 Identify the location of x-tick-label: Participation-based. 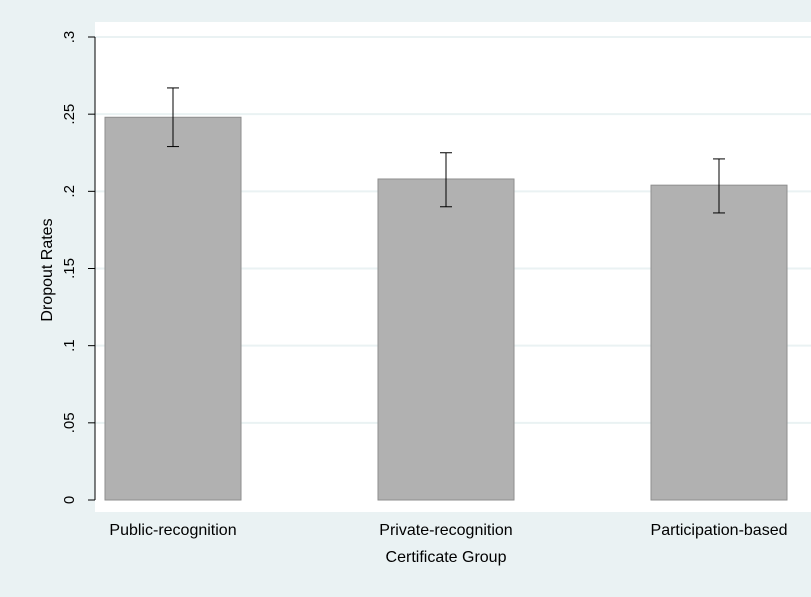
(719, 530).